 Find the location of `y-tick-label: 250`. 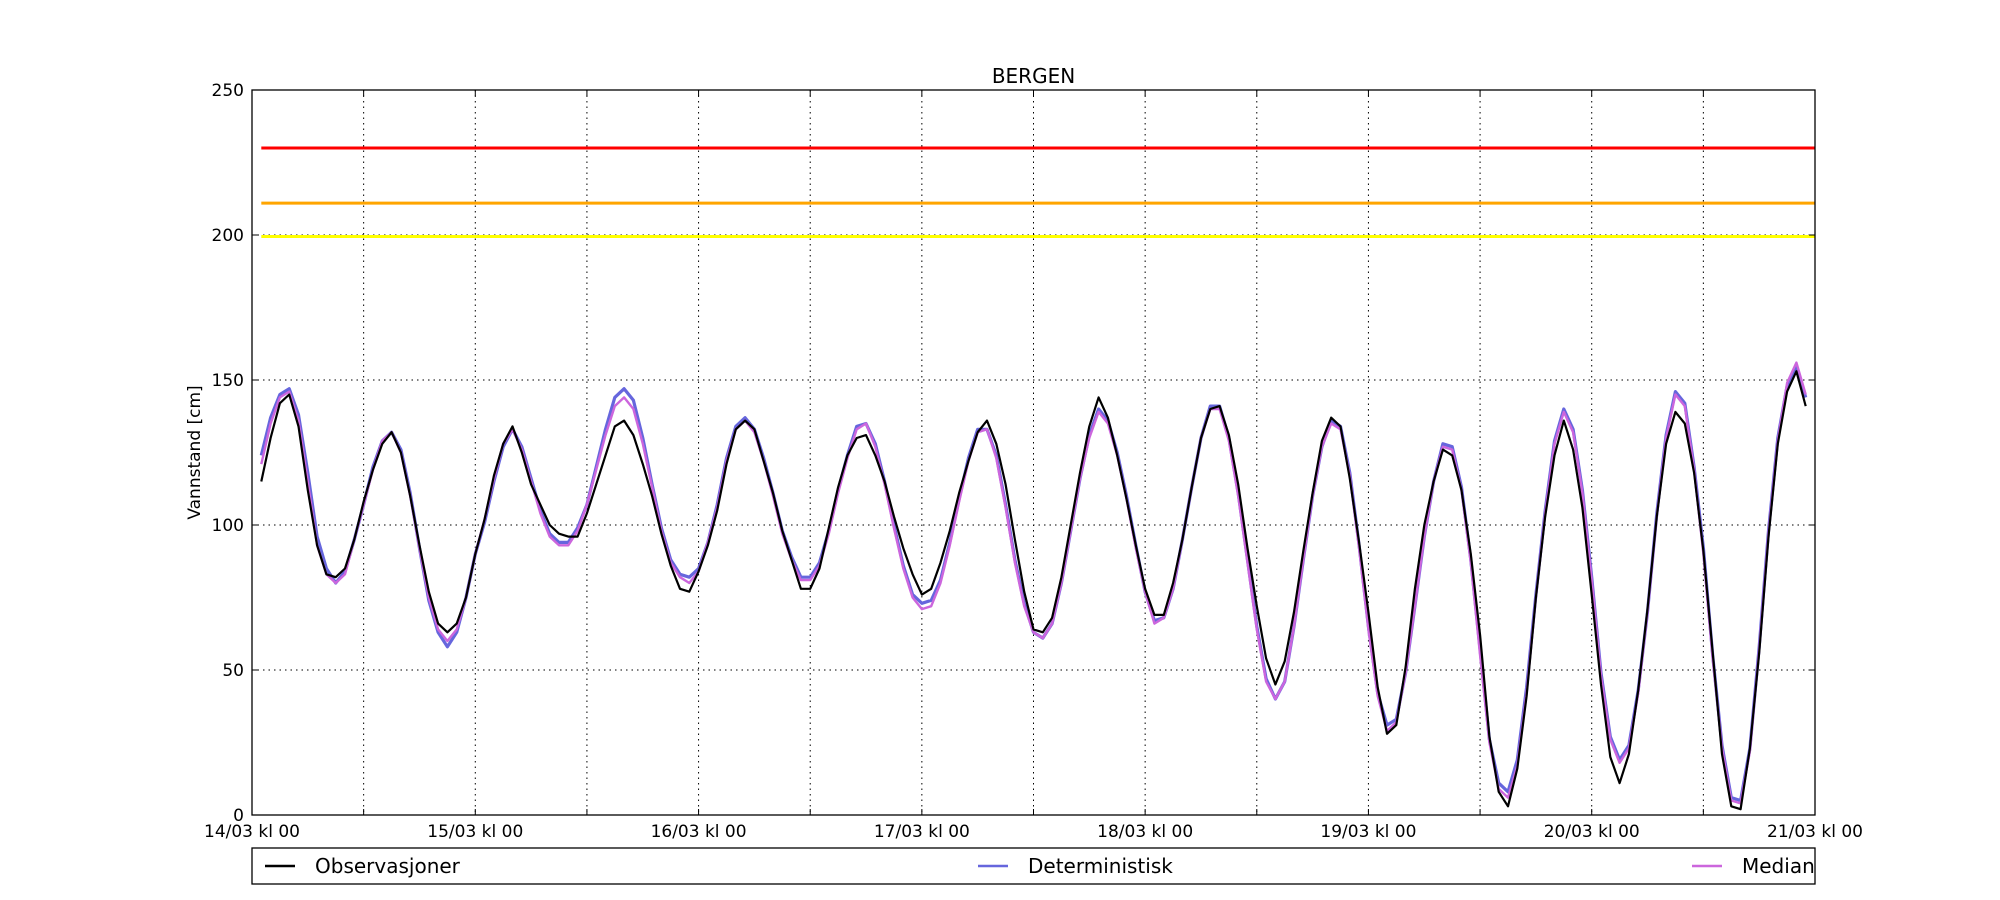

y-tick-label: 250 is located at coordinates (228, 91).